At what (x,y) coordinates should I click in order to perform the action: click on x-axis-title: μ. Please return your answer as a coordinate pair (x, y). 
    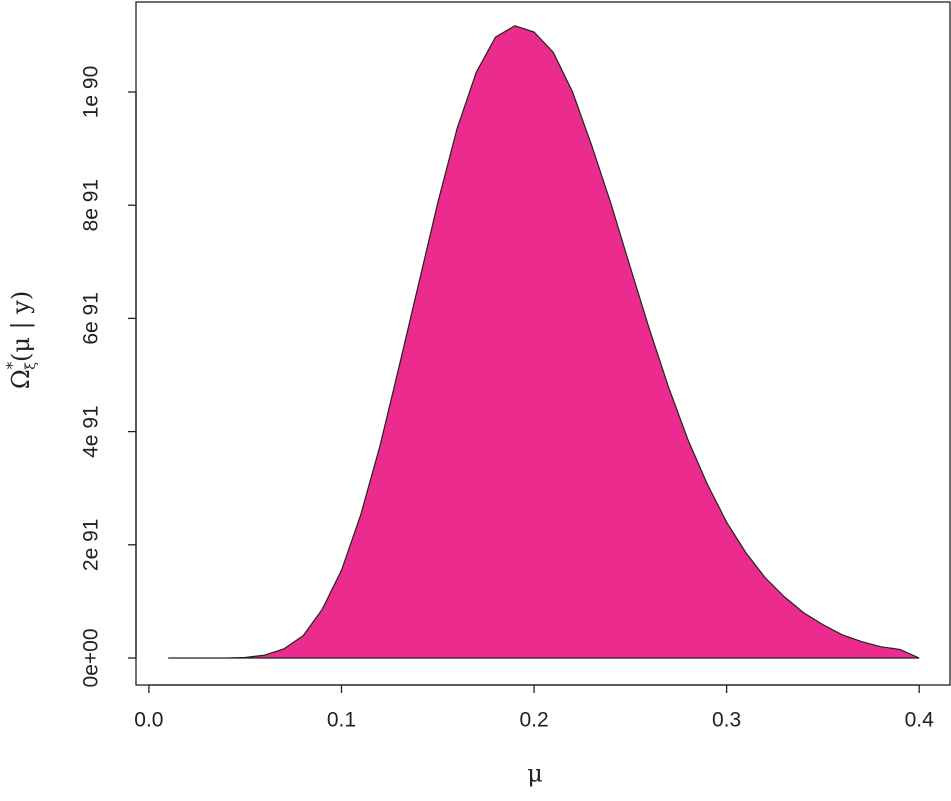
    Looking at the image, I should click on (535, 774).